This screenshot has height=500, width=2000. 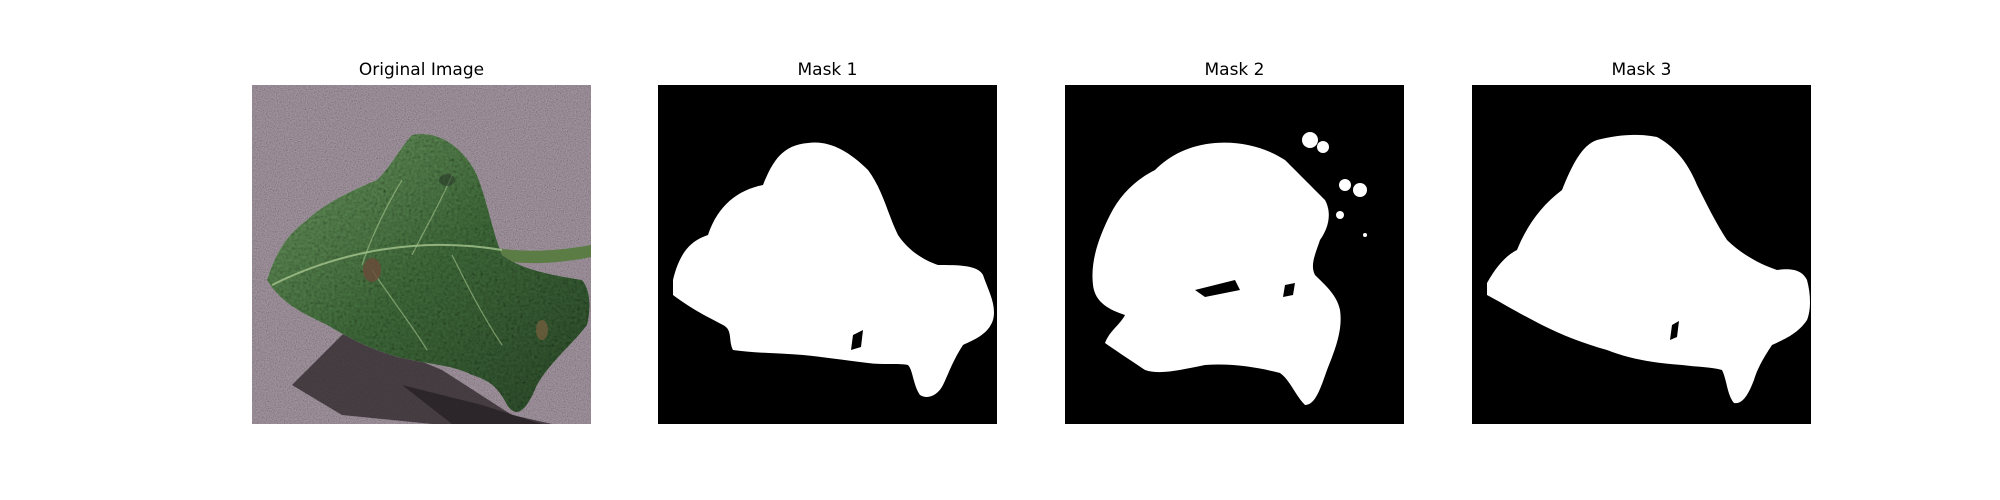 What do you see at coordinates (827, 254) in the screenshot?
I see `mask-1-image` at bounding box center [827, 254].